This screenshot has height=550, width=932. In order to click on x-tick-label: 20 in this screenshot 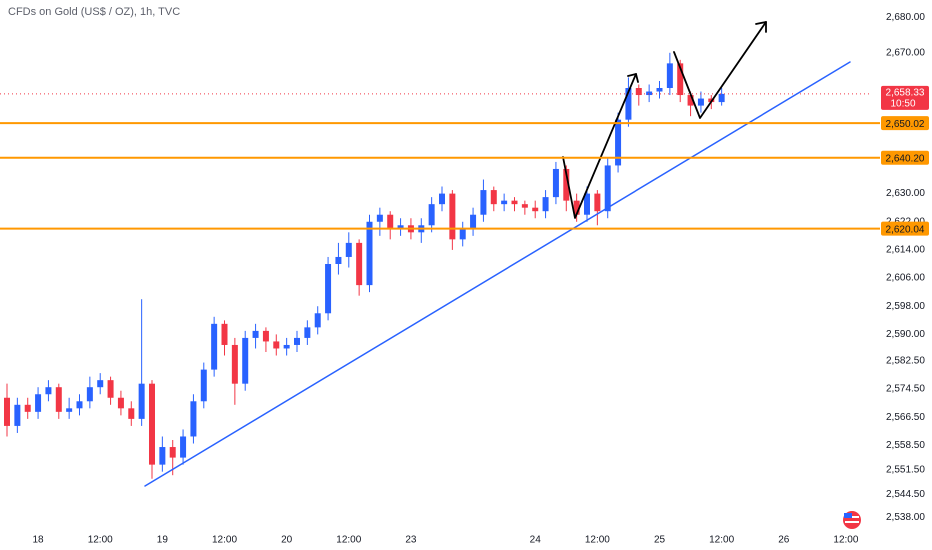, I will do `click(287, 540)`.